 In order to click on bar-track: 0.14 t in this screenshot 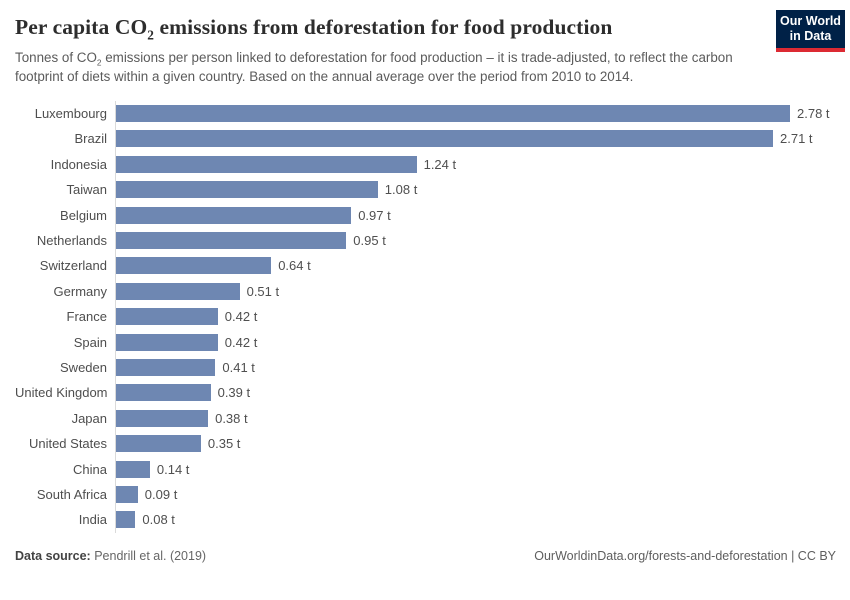, I will do `click(475, 469)`.